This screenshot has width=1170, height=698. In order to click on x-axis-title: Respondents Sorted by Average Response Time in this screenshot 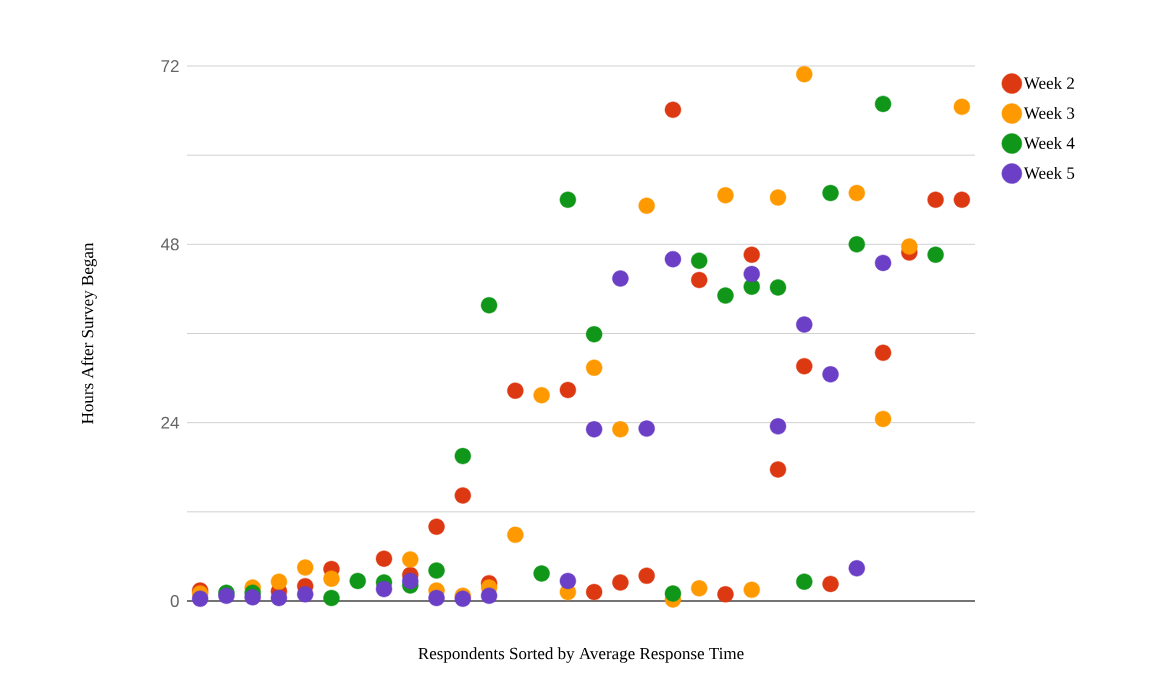, I will do `click(581, 655)`.